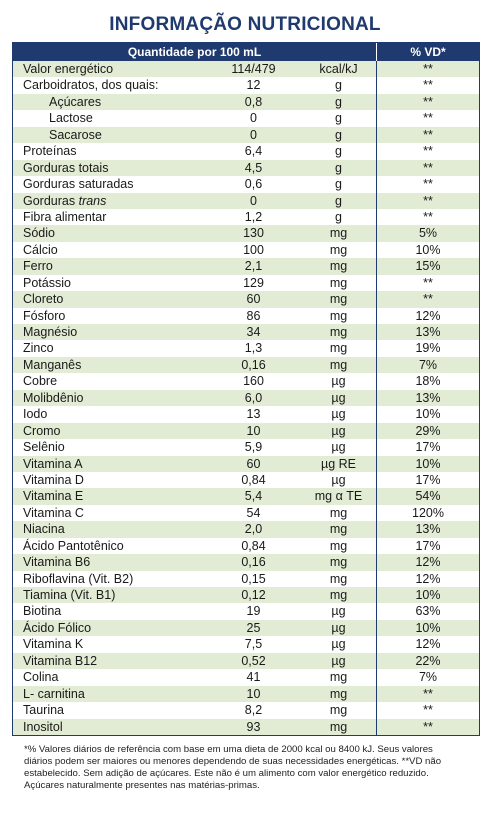 The height and width of the screenshot is (817, 490). What do you see at coordinates (109, 398) in the screenshot?
I see `nutrient-name: Molibdênio` at bounding box center [109, 398].